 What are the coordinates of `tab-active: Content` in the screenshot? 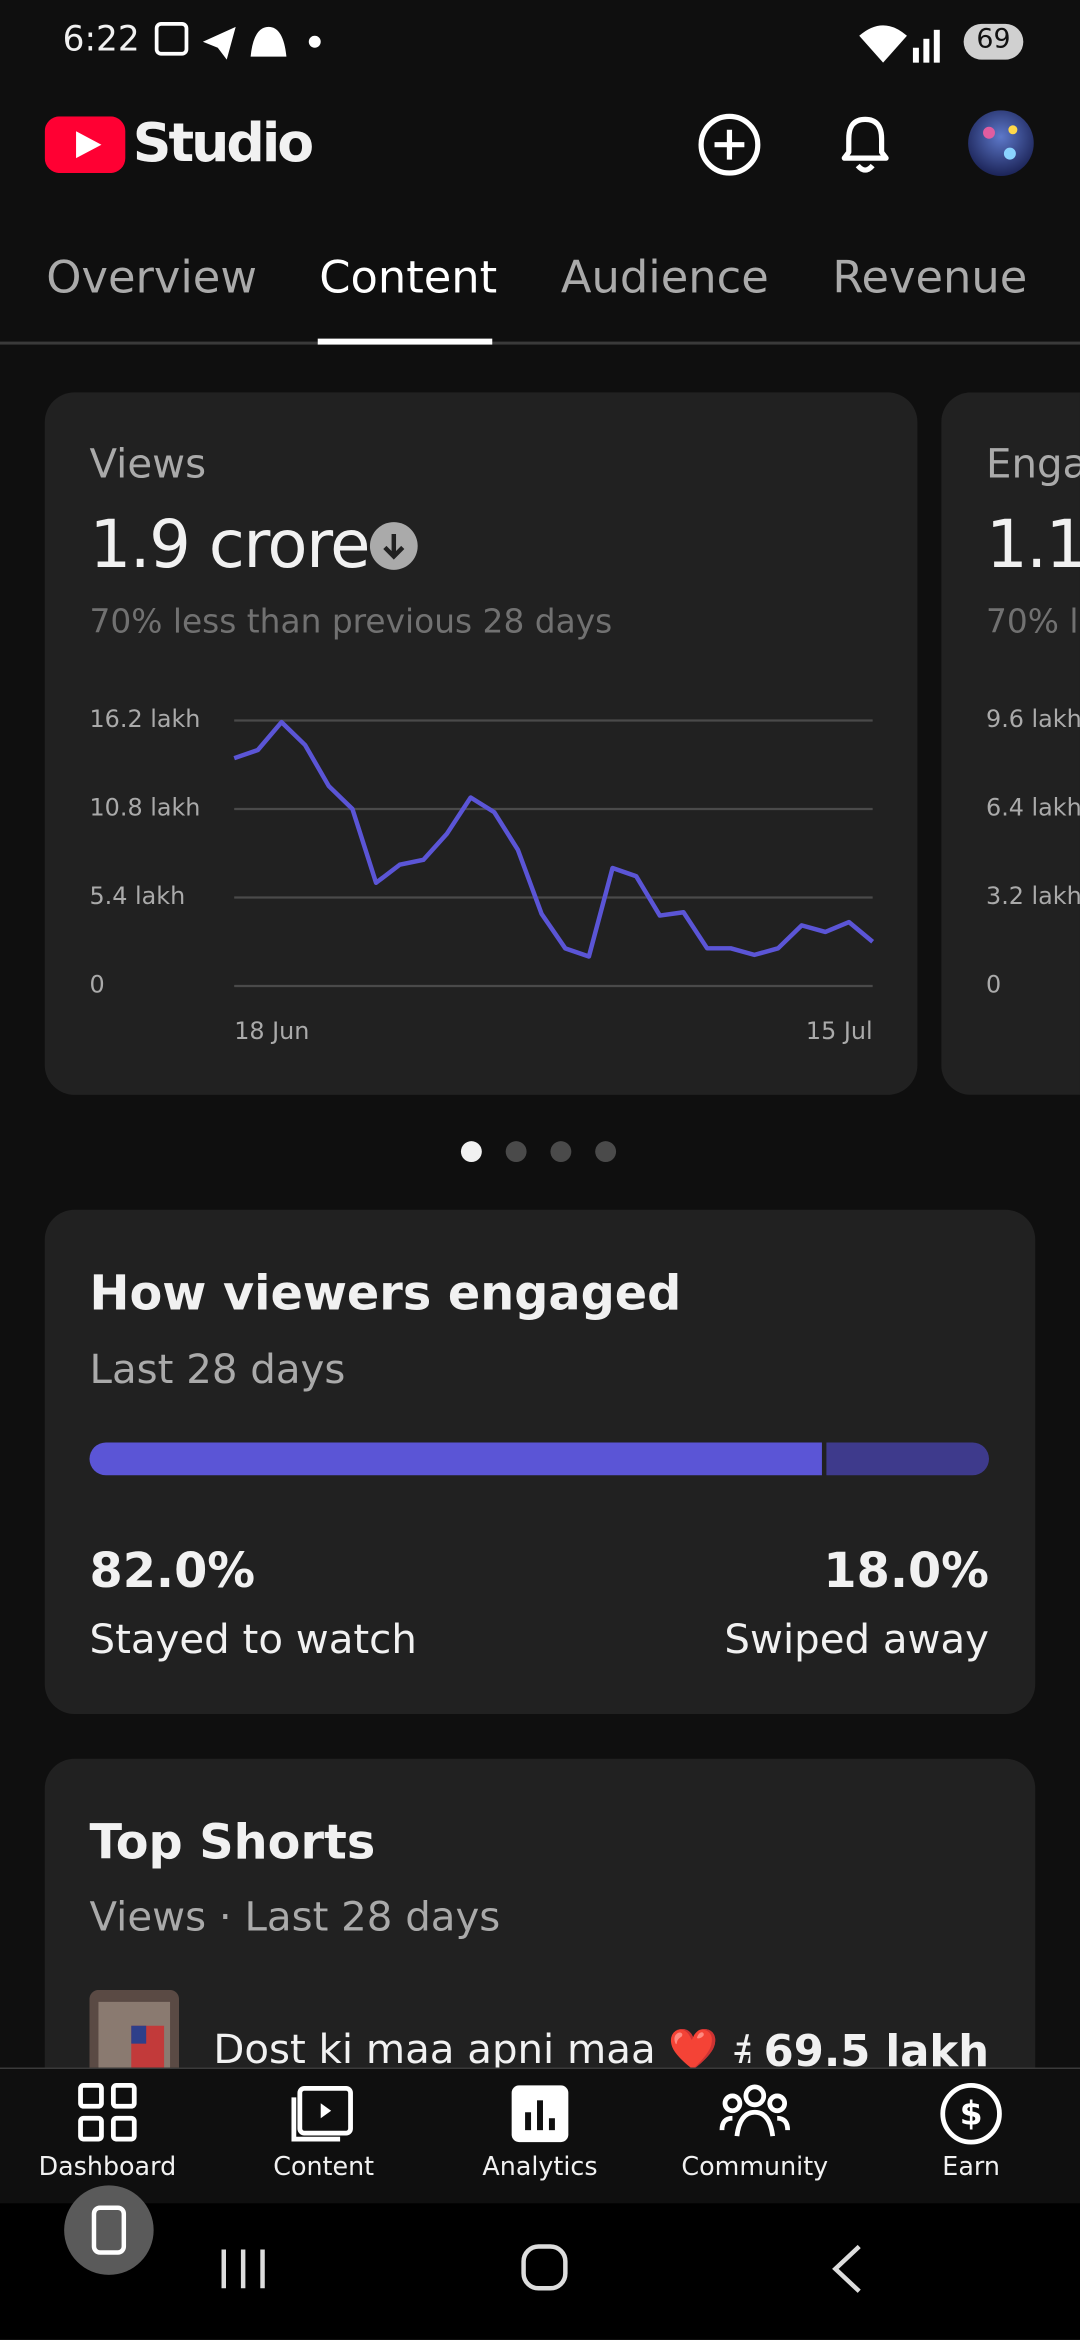 It's located at (408, 278).